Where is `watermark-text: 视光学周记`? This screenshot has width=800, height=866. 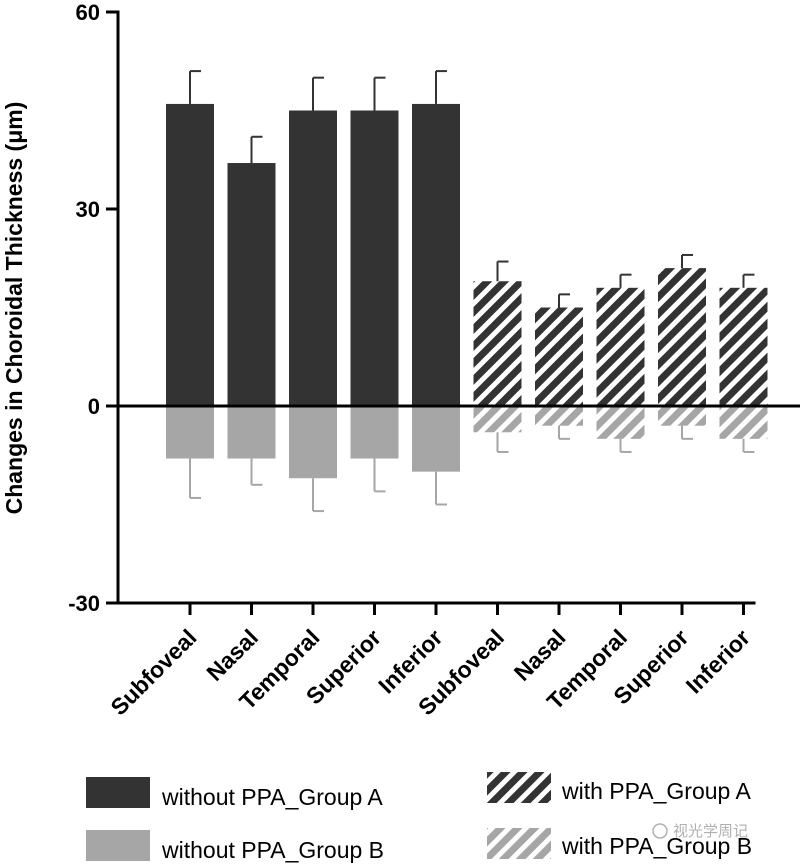 watermark-text: 视光学周记 is located at coordinates (710, 831).